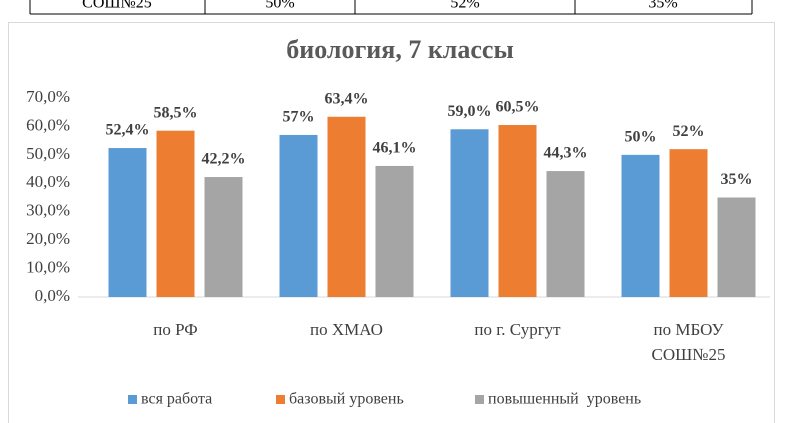 Image resolution: width=786 pixels, height=423 pixels. I want to click on data-label: 50%, so click(641, 137).